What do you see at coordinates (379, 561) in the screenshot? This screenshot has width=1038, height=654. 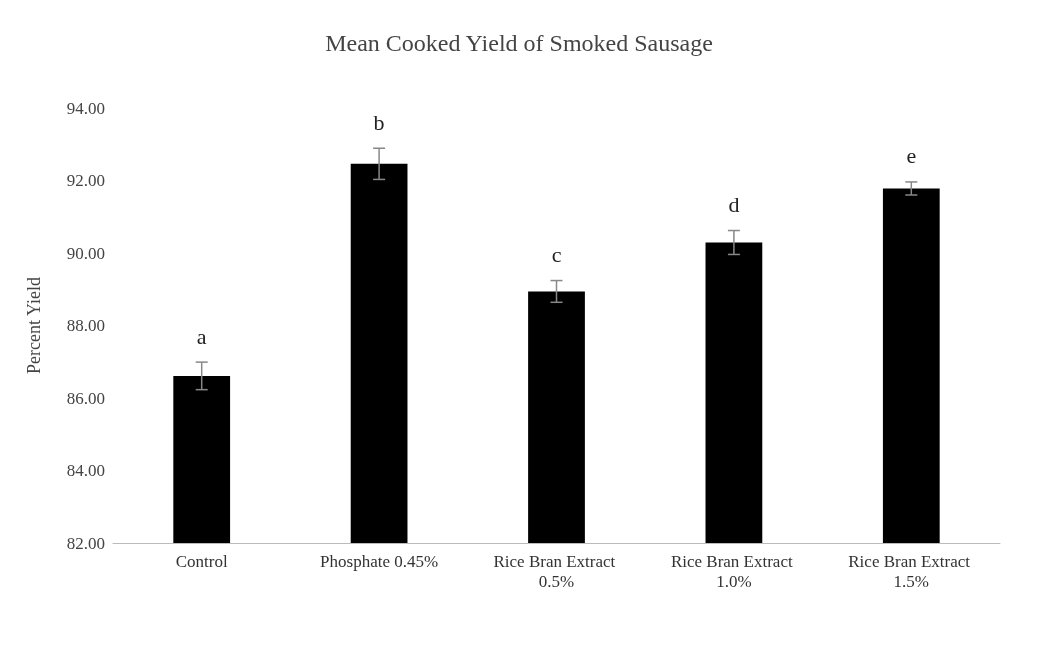 I see `x-tick-label: Phosphate 0.45%` at bounding box center [379, 561].